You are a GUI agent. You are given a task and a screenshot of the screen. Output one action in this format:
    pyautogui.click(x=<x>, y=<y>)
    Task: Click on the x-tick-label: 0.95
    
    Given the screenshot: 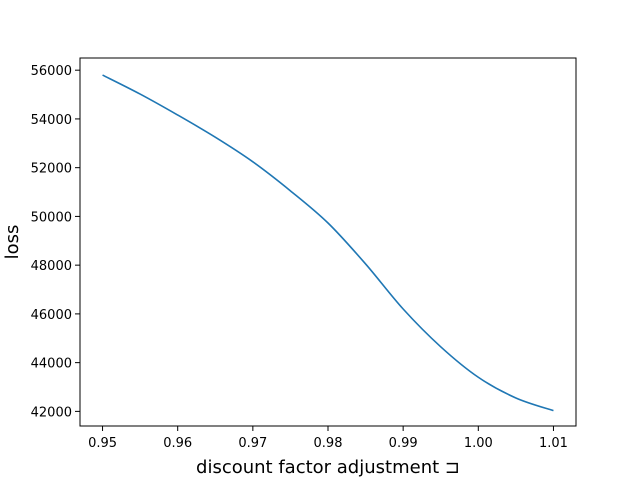 What is the action you would take?
    pyautogui.click(x=102, y=443)
    